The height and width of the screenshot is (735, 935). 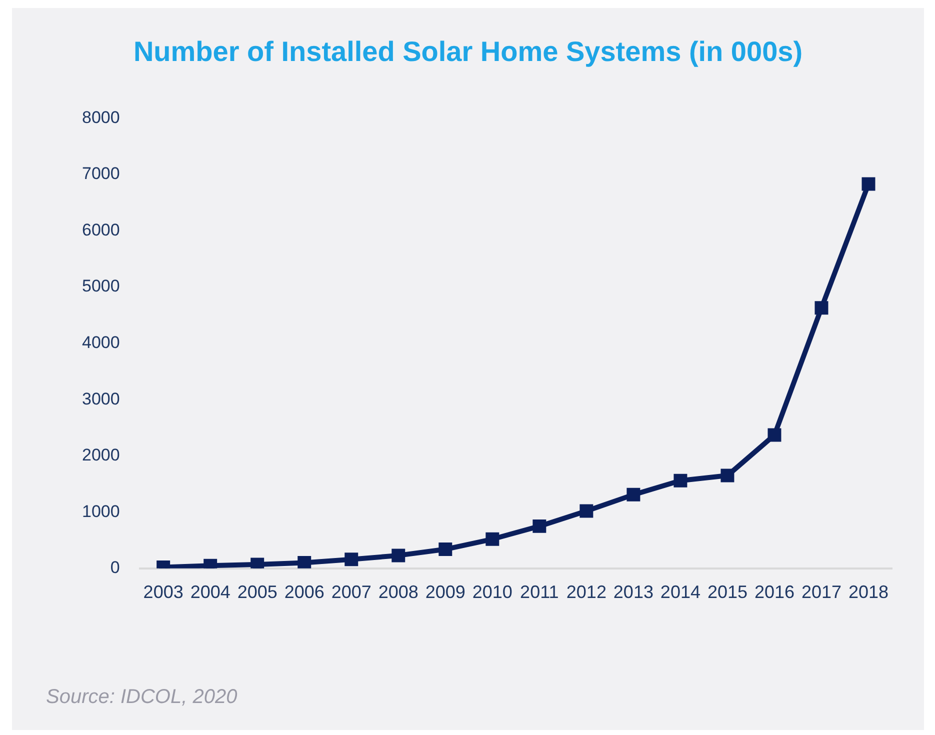 What do you see at coordinates (492, 592) in the screenshot?
I see `x-tick-label: 2010` at bounding box center [492, 592].